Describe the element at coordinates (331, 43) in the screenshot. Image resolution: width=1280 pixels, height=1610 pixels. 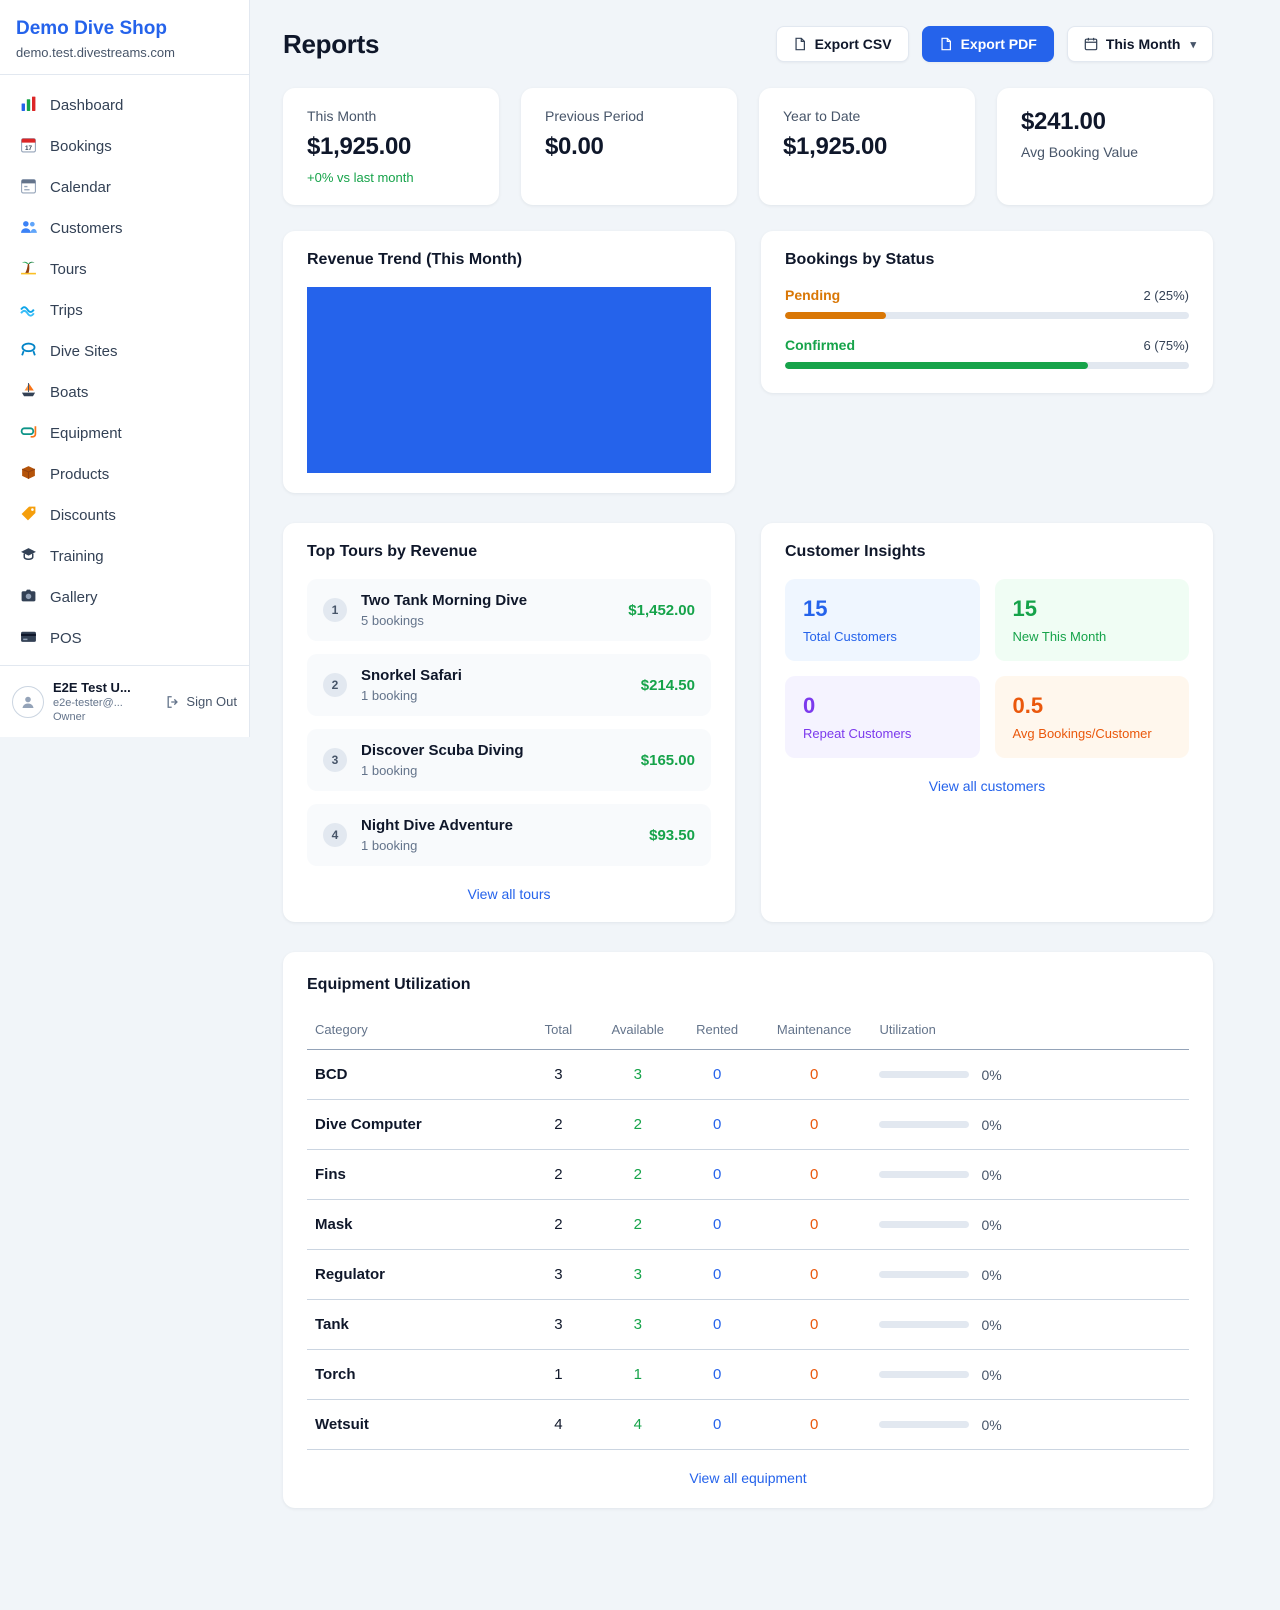
I see `page-title: Reports` at that location.